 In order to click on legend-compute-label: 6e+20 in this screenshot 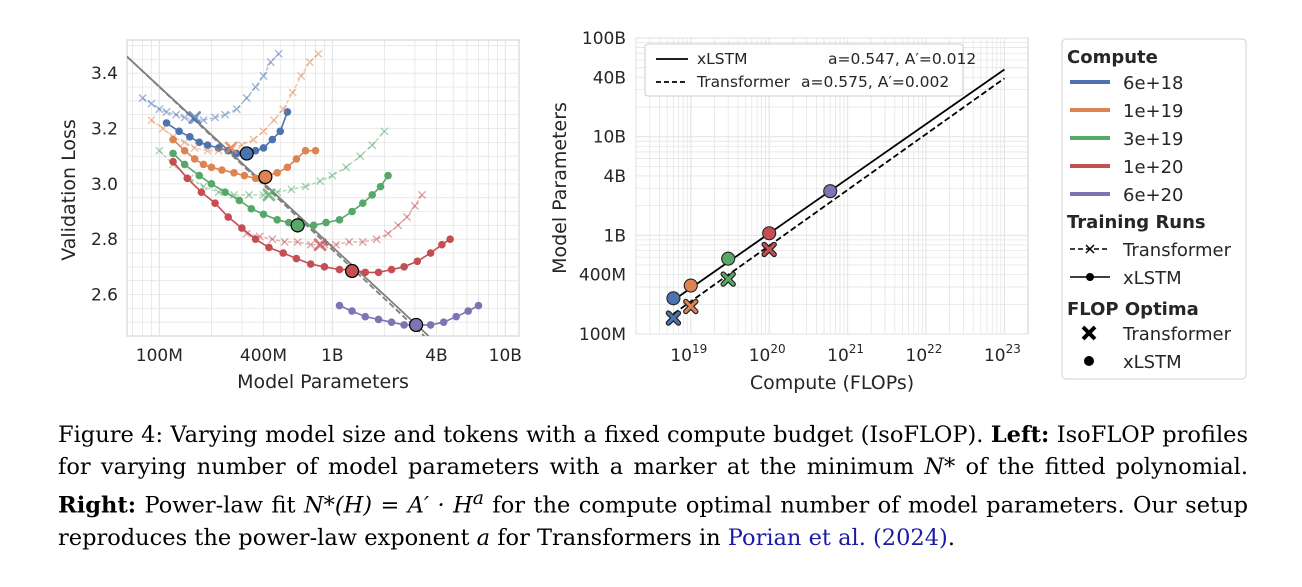, I will do `click(1153, 195)`.